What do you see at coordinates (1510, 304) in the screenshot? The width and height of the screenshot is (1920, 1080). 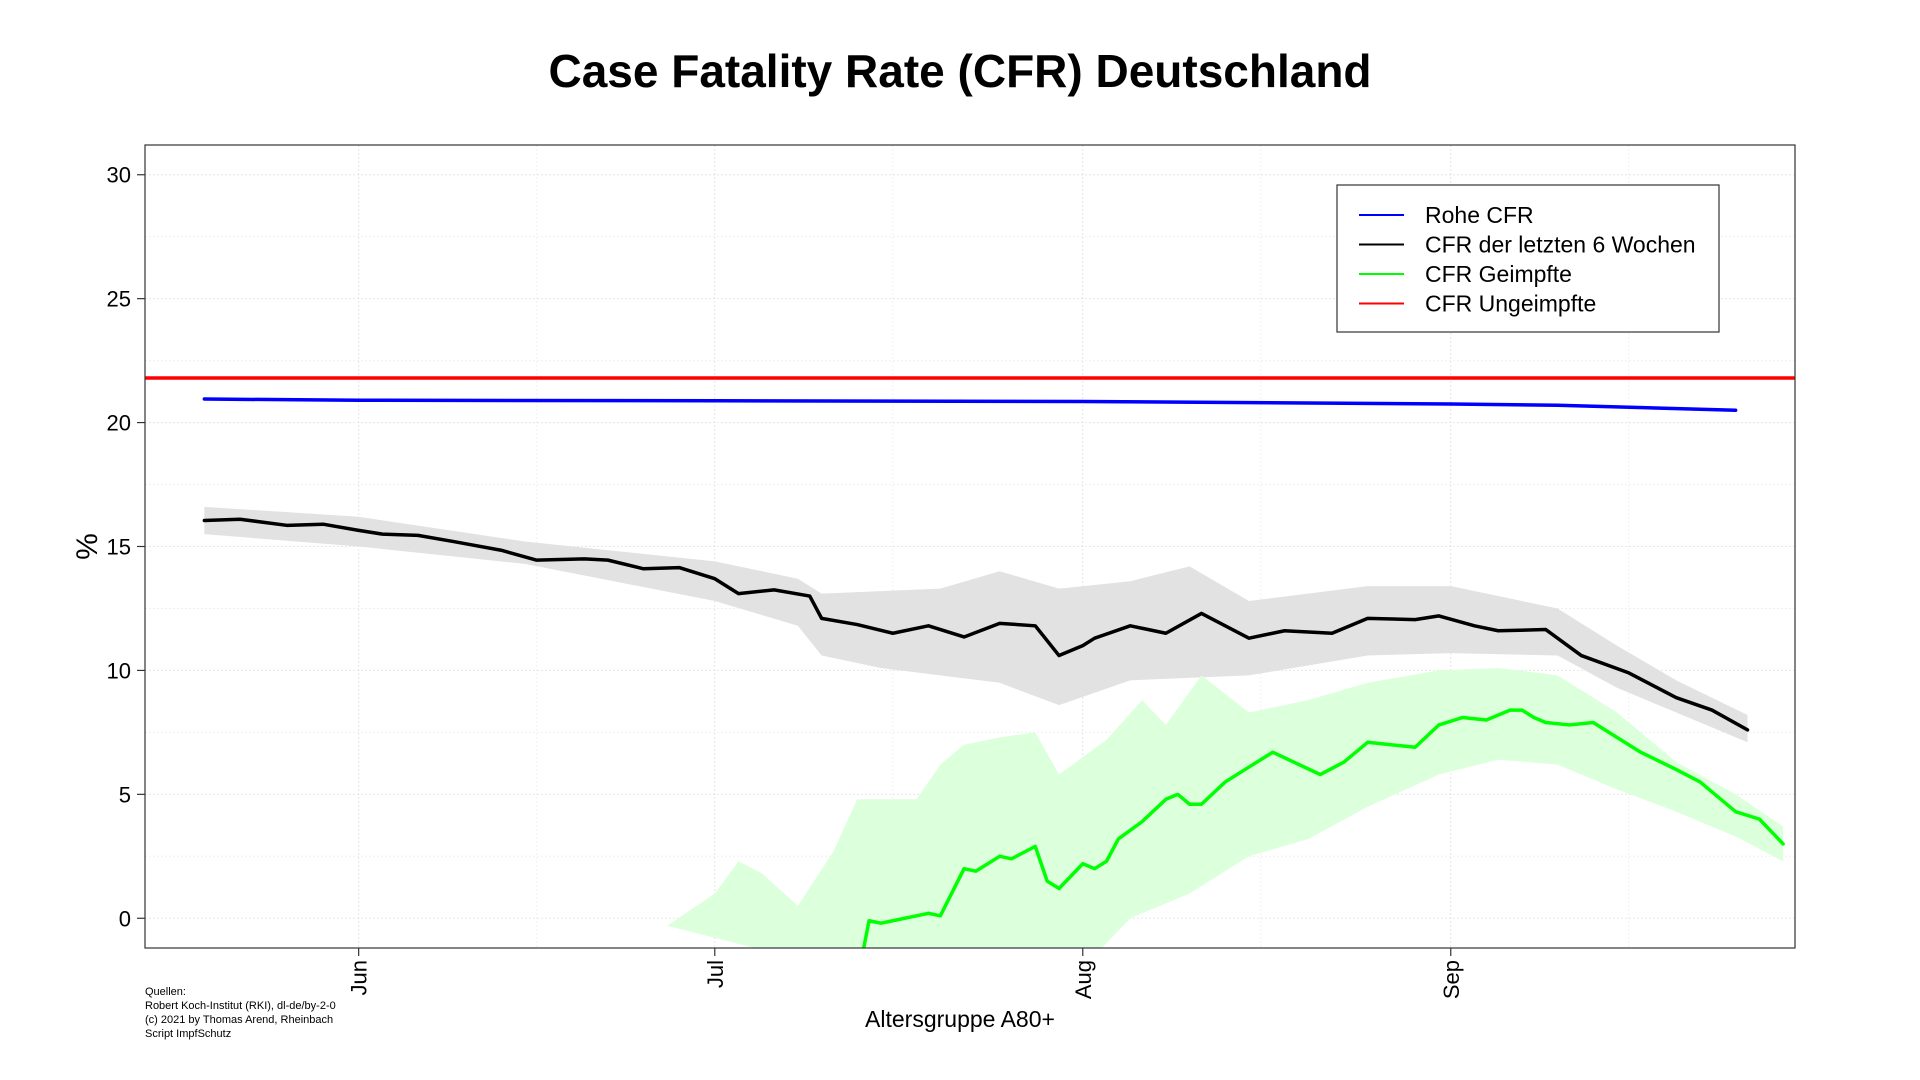 I see `legend-label: CFR Ungeimpfte` at bounding box center [1510, 304].